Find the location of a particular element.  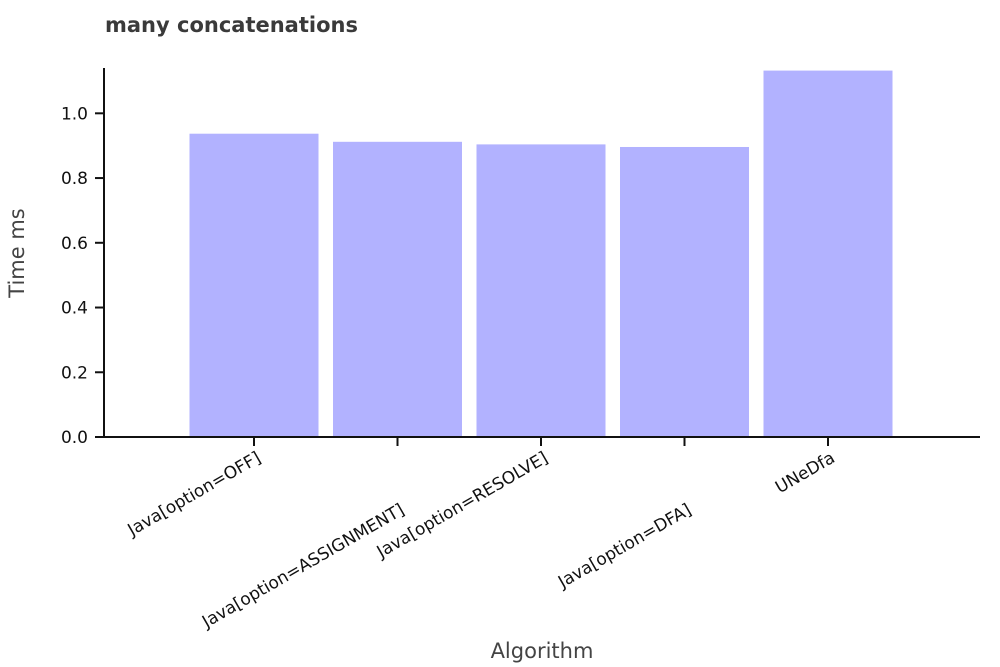

y-axis-ticks: 0.0 0.2 0.4 0.6 0.8 1.0 is located at coordinates (82, 276).